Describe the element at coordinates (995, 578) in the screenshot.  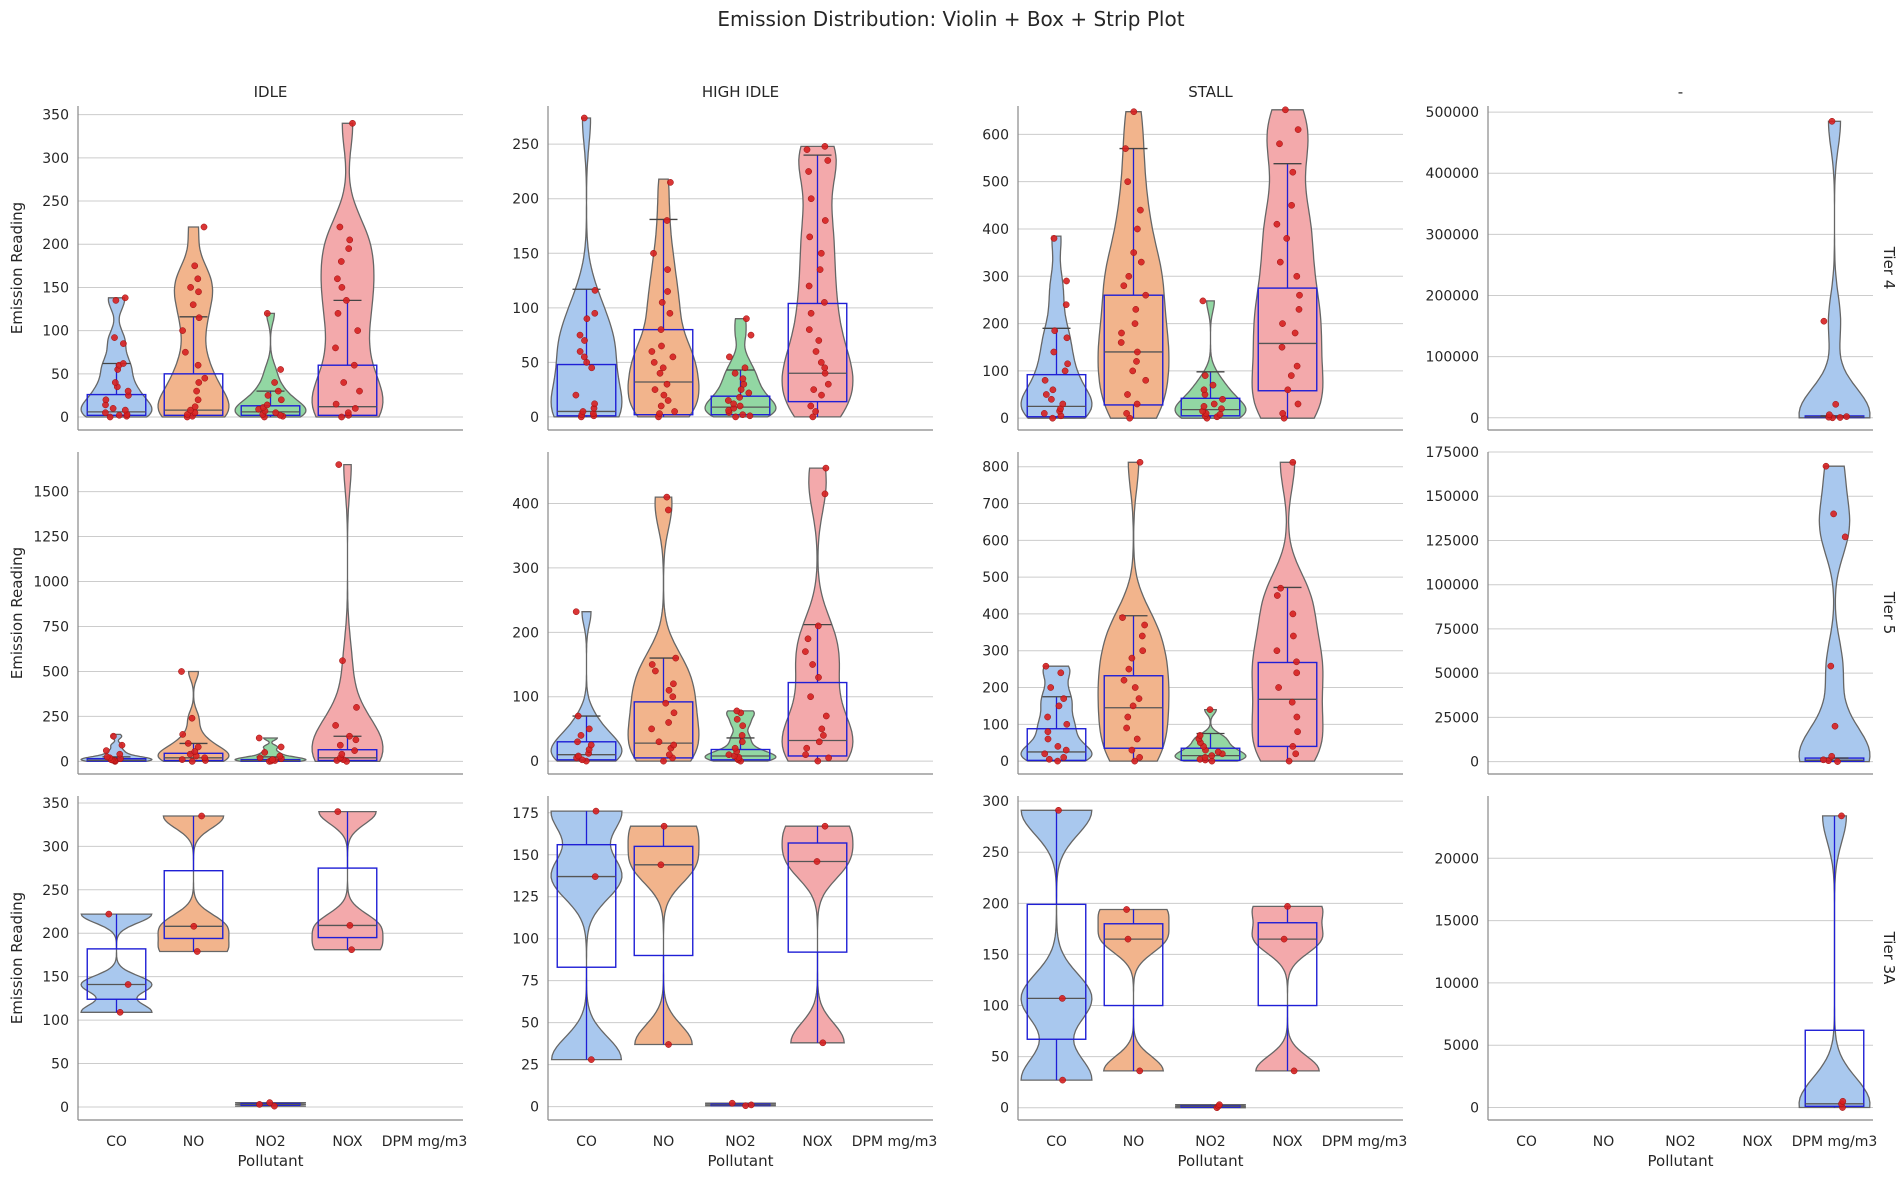
I see `y-tick-label: 500` at that location.